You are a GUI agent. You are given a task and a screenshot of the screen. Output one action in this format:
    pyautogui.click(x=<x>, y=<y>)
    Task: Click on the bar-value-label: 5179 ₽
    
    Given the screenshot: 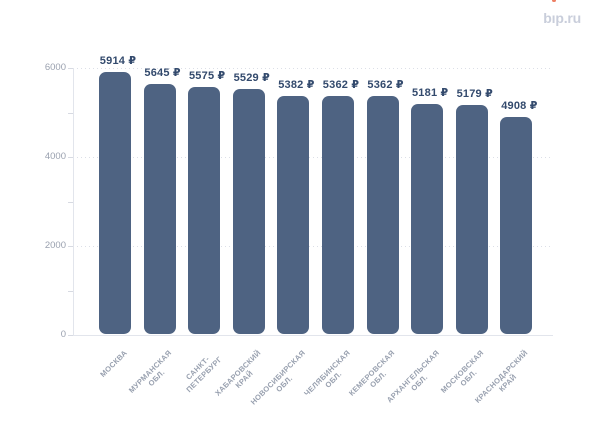 What is the action you would take?
    pyautogui.click(x=474, y=93)
    